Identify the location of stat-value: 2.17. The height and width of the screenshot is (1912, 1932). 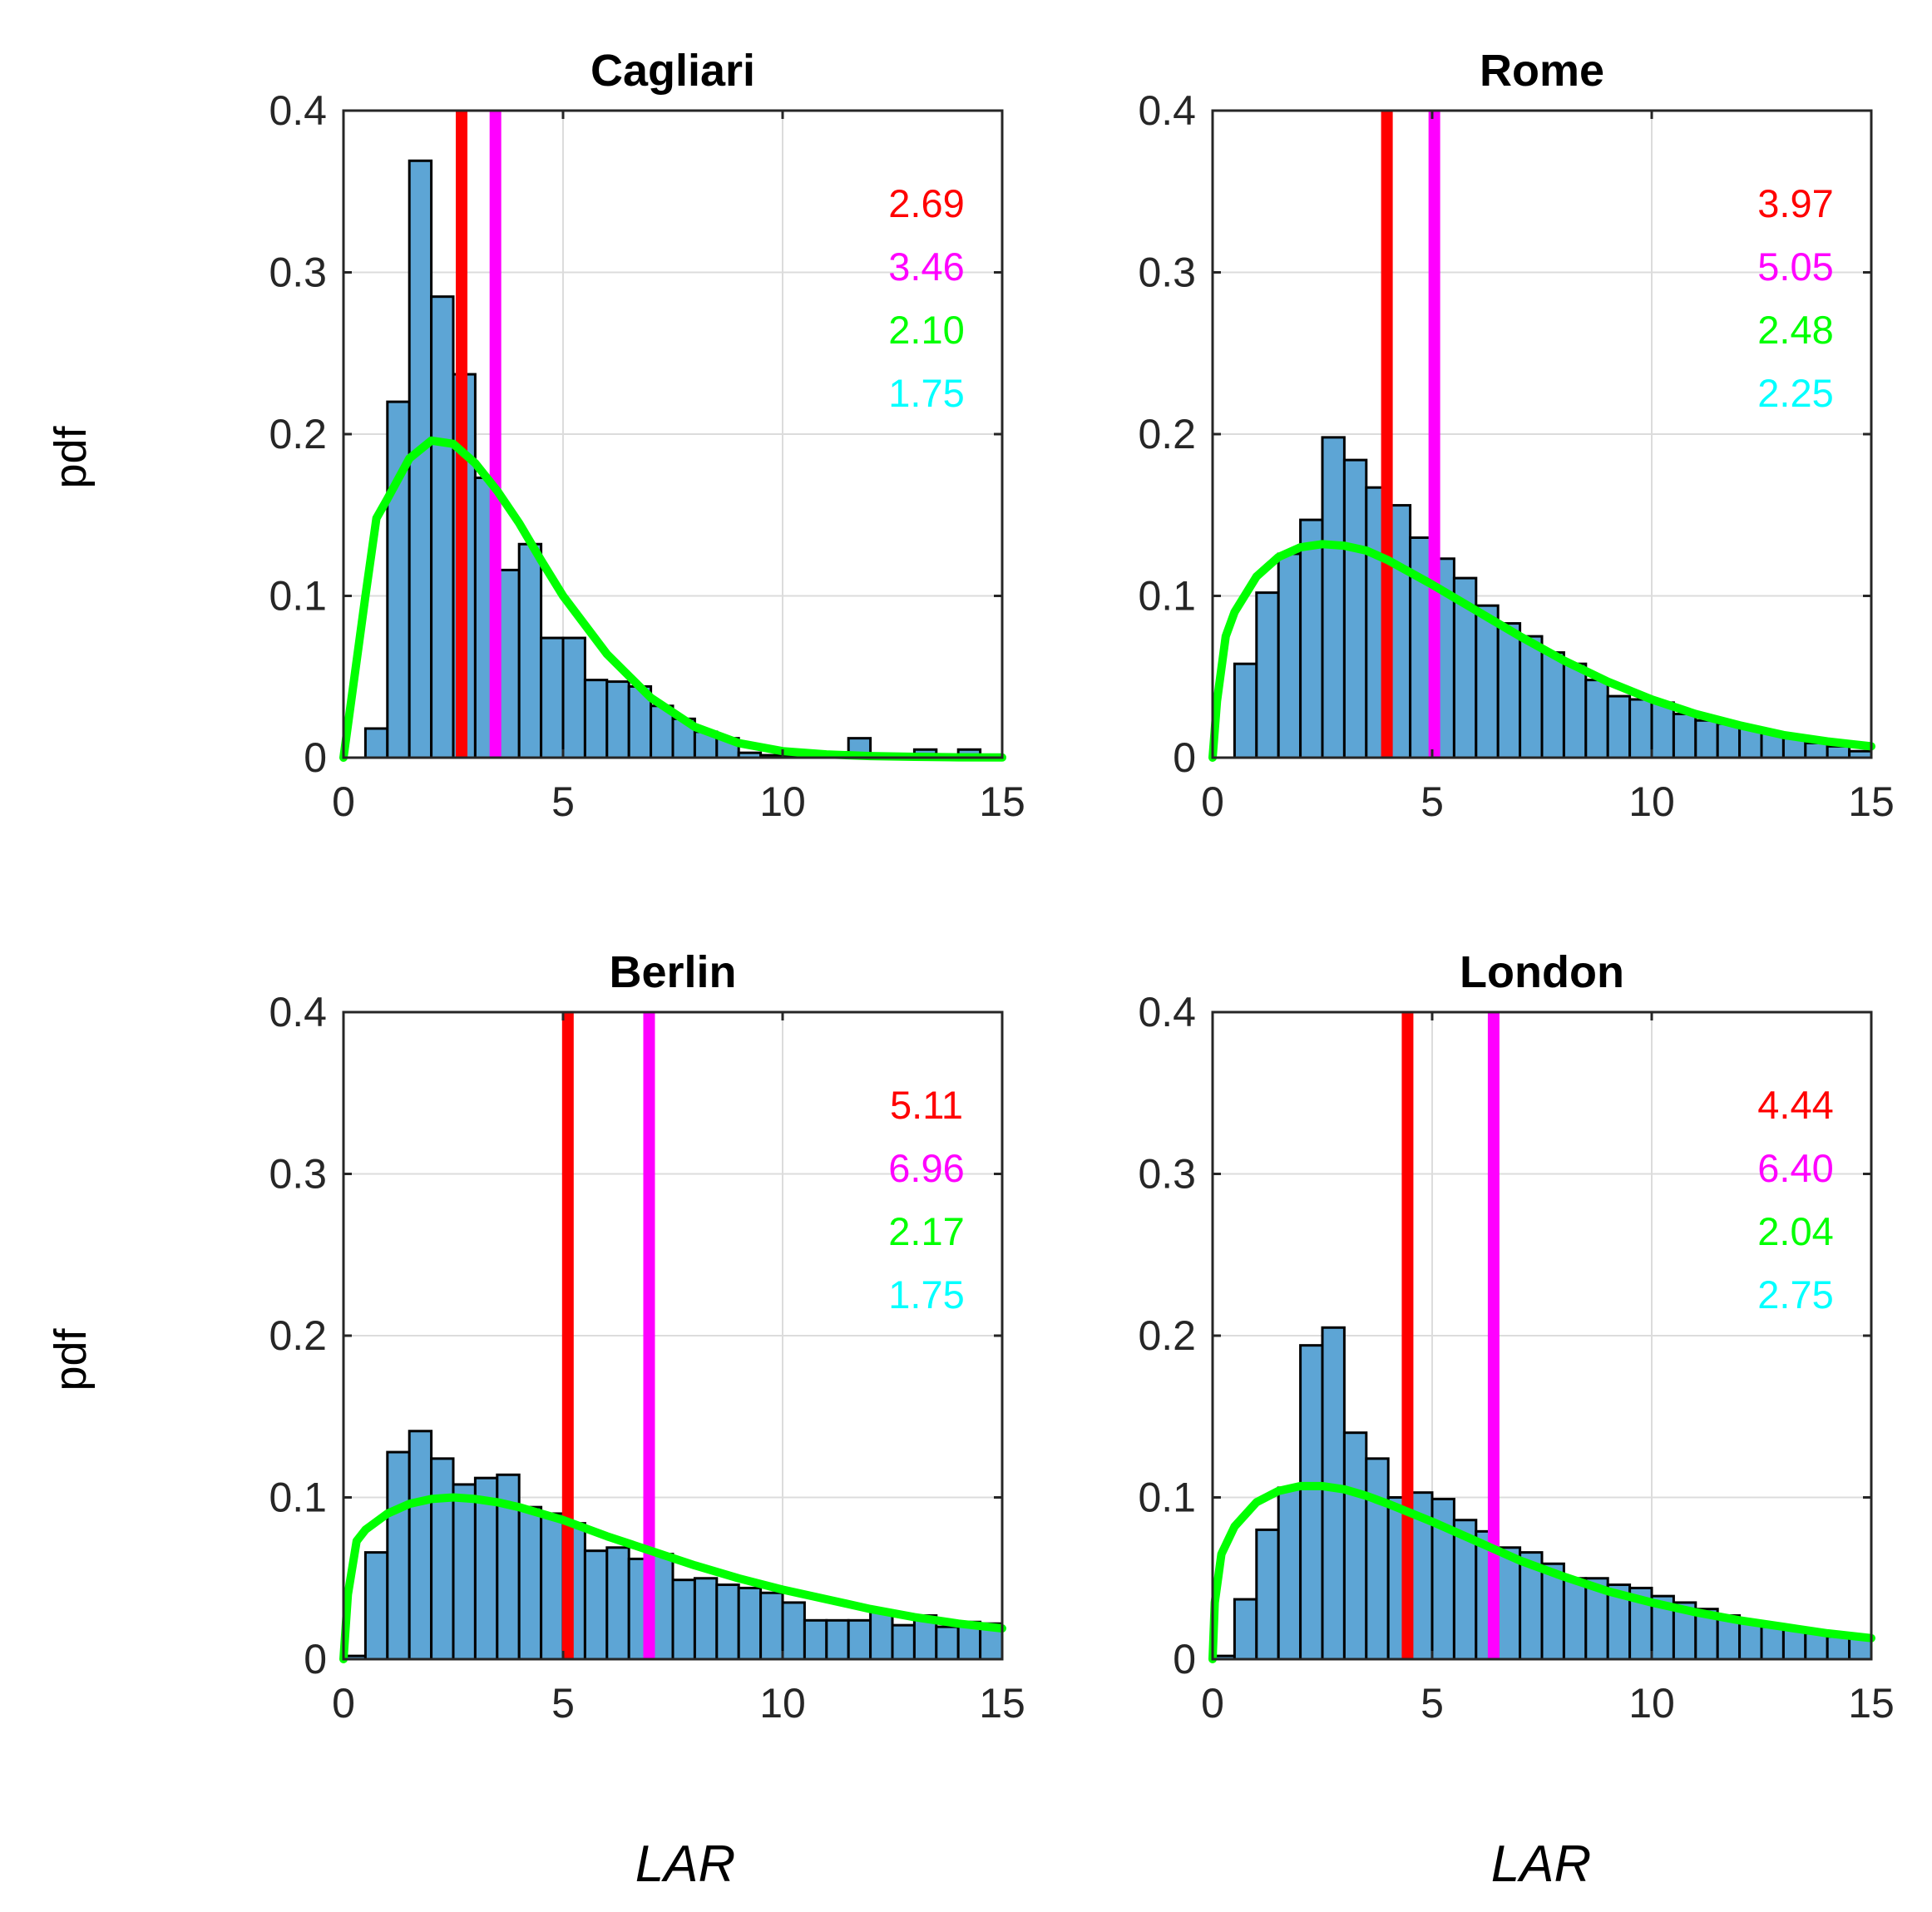
(926, 1231).